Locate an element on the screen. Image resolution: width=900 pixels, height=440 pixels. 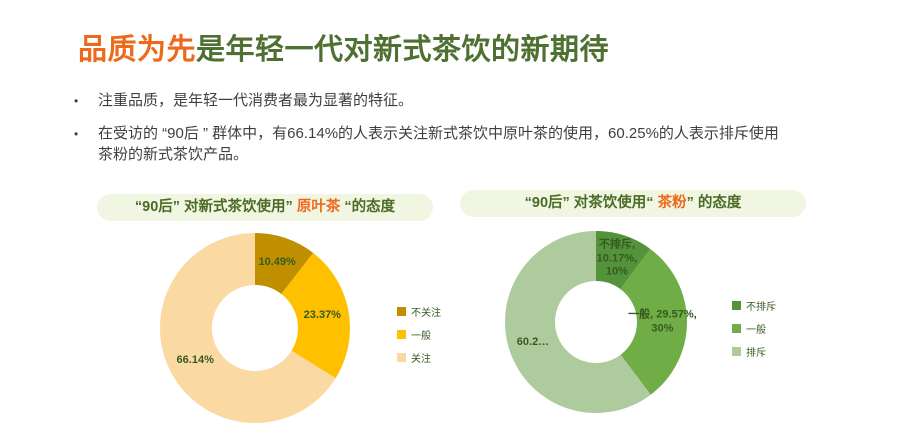
bullet-text: 注重品质，是年轻一代消费者最为显著的特征。 is located at coordinates (256, 100).